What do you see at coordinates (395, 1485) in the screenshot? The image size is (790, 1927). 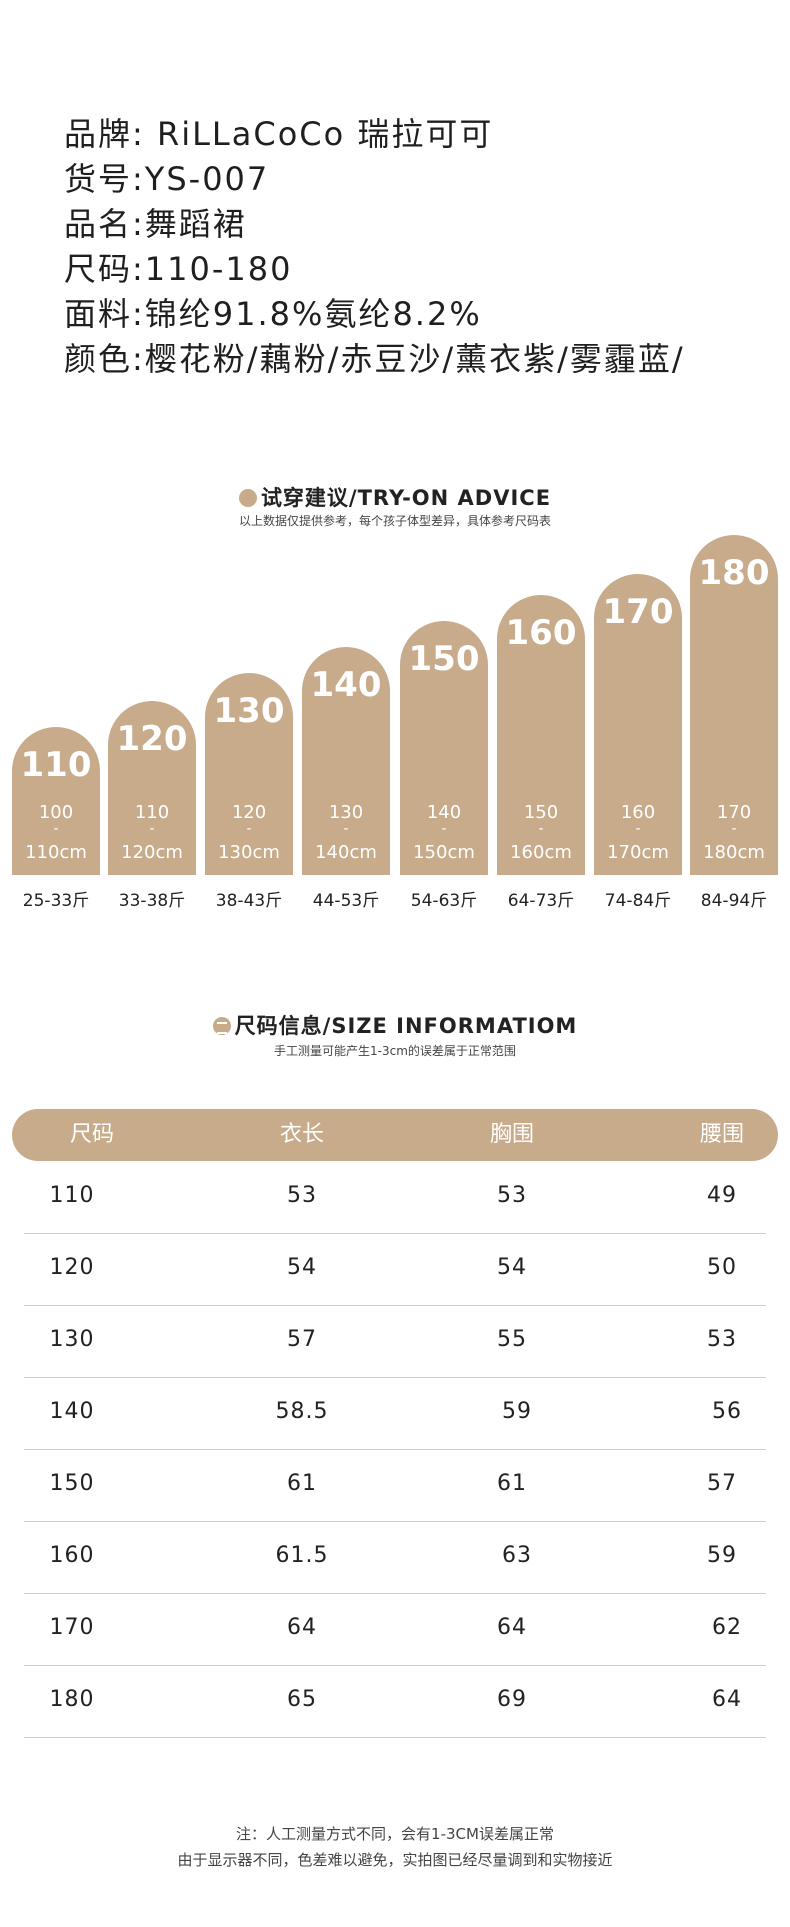 I see `table-row: 150 61 61 57` at bounding box center [395, 1485].